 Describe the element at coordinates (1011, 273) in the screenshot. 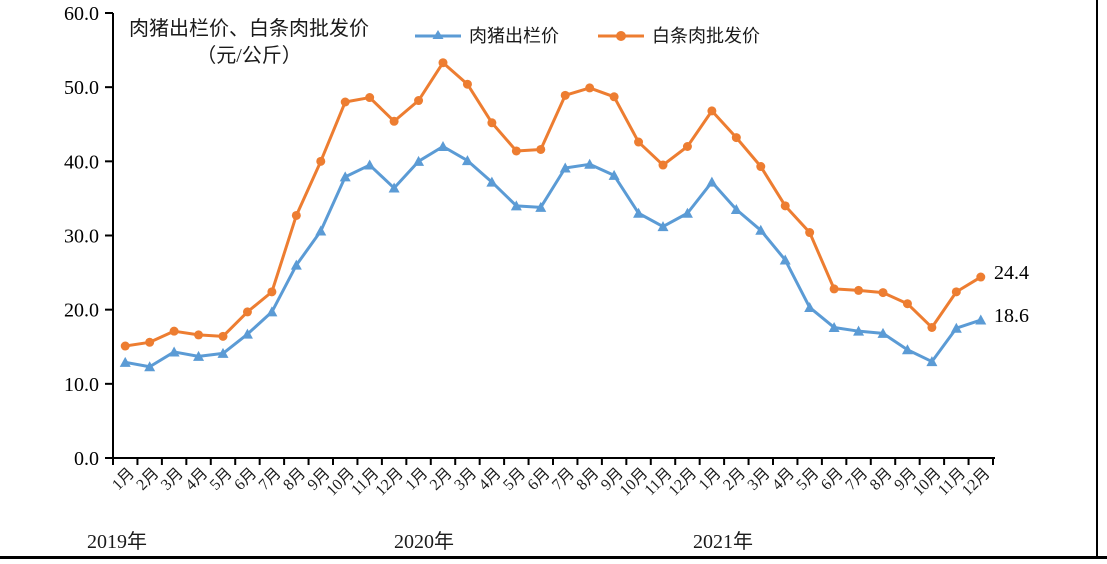

I see `end-value-label-pork-wholesale: 24.4` at that location.